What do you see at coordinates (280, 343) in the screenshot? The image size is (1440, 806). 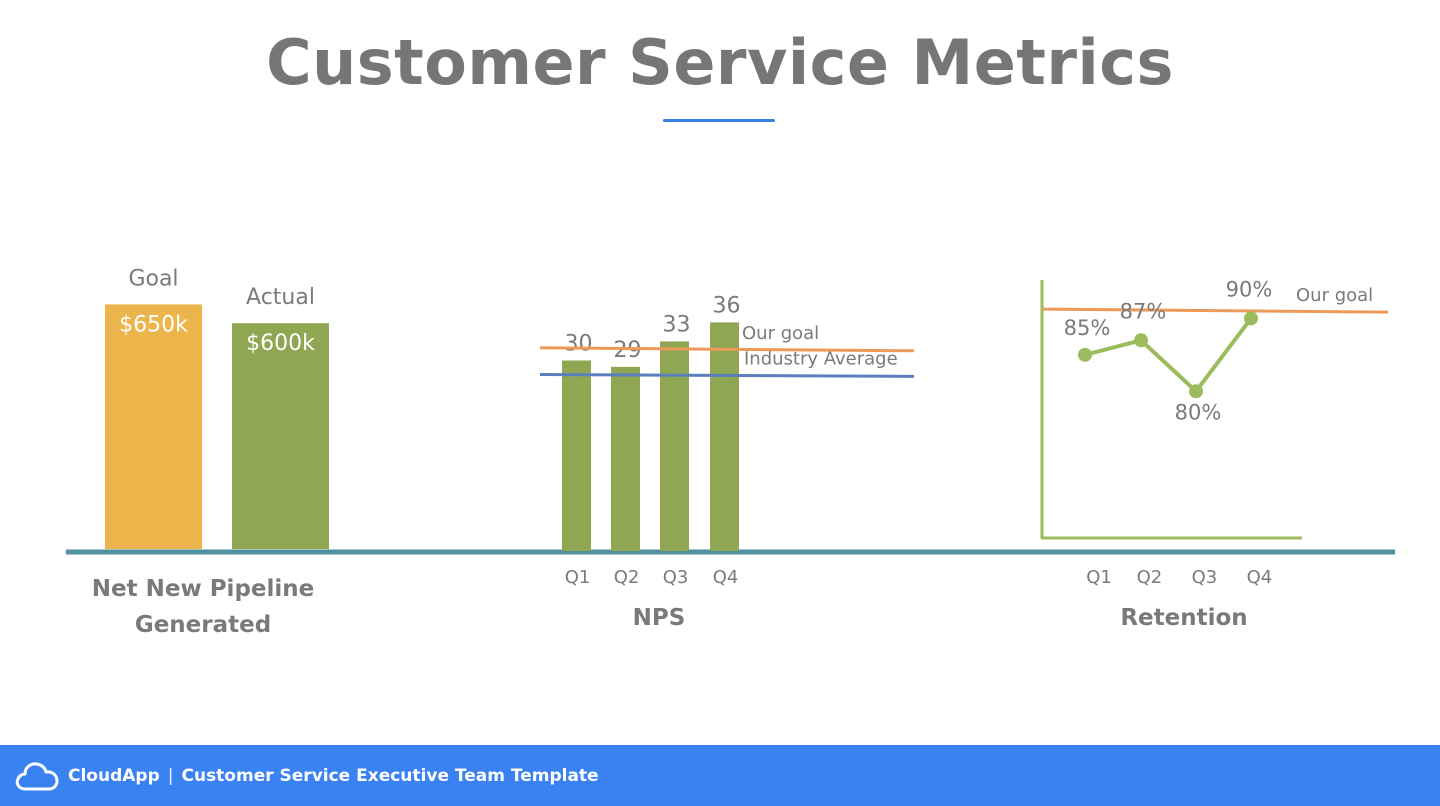 I see `pipeline-value-label: $600k` at bounding box center [280, 343].